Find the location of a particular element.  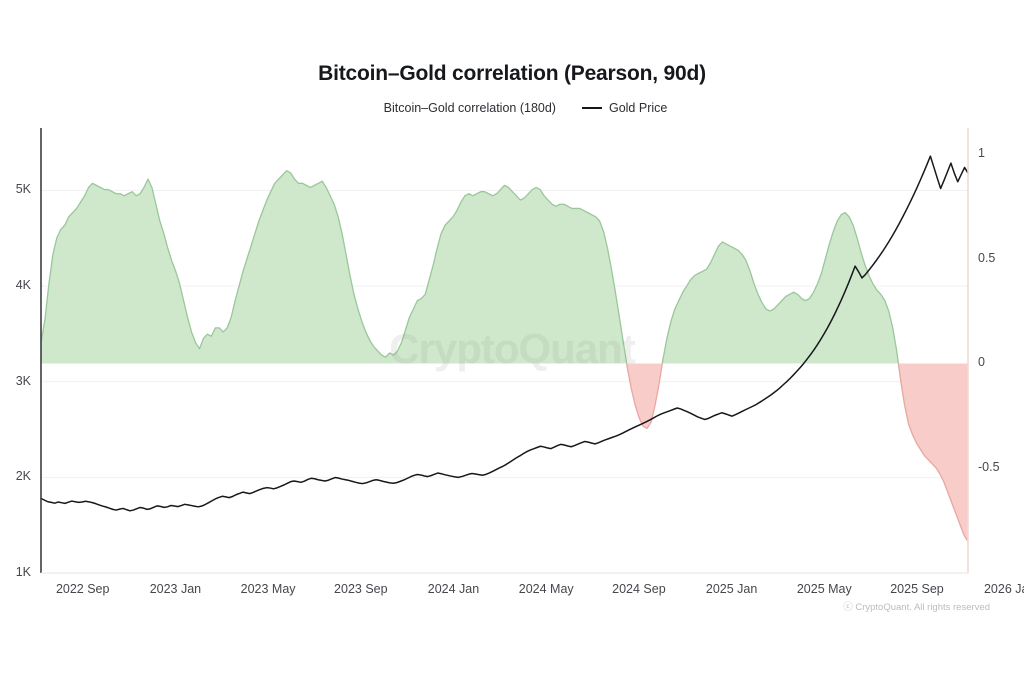

x-axis-tick: 2023 Sep is located at coordinates (361, 589).